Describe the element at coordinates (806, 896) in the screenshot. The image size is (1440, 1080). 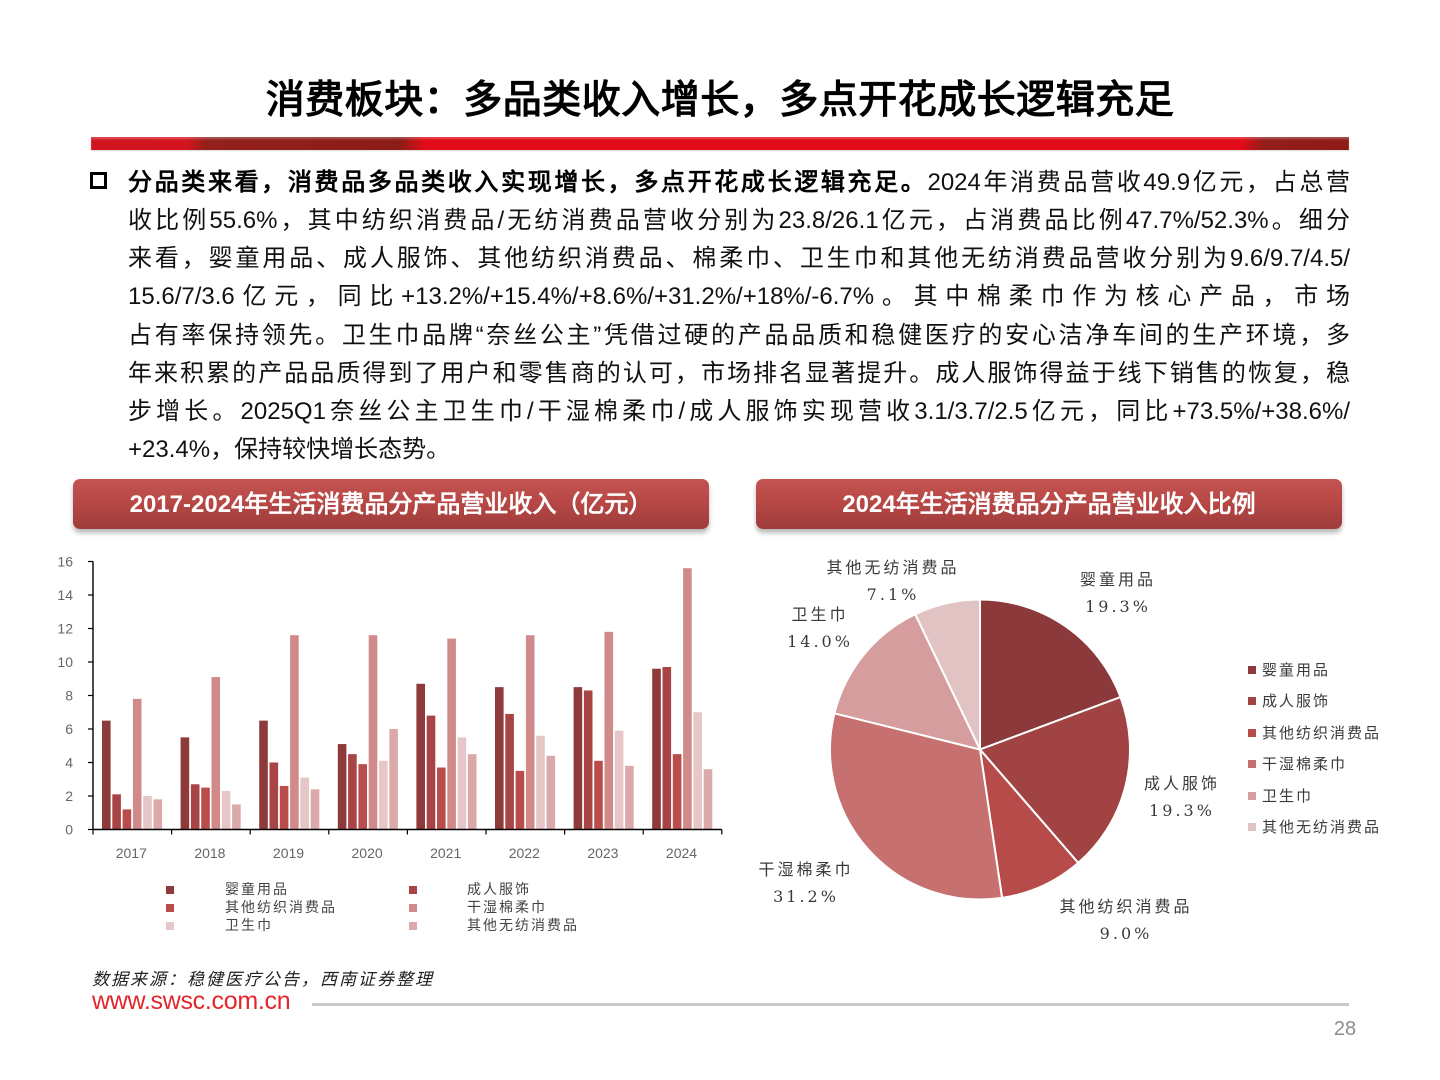
I see `pie-label-value: 31.2%` at that location.